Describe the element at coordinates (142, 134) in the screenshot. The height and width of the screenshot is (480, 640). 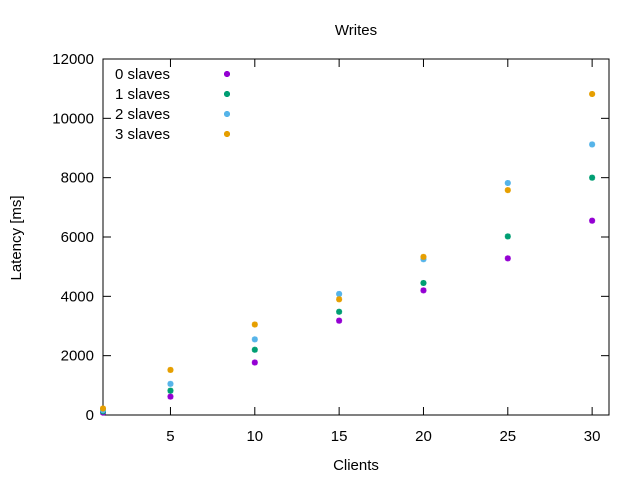
I see `legend-label: 3 slaves` at that location.